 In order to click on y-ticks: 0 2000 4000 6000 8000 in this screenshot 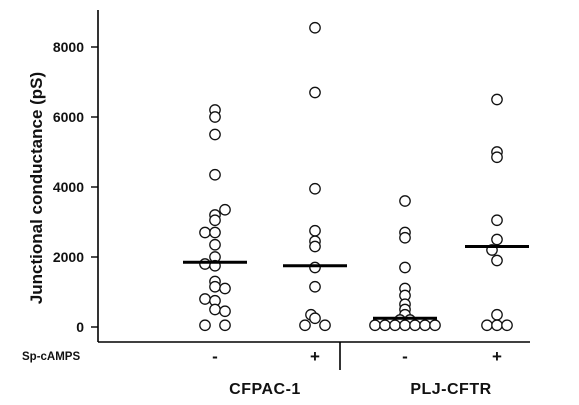, I will do `click(75, 187)`.